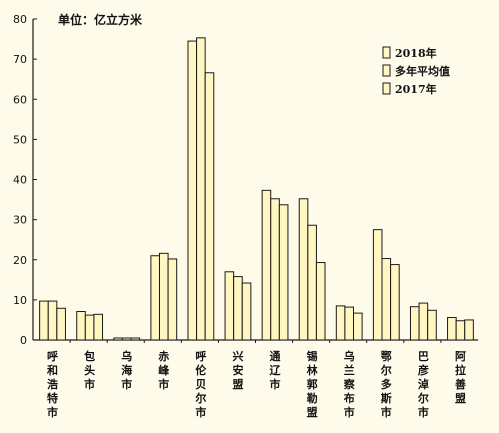  Describe the element at coordinates (164, 370) in the screenshot. I see `category-label-char: 峰` at that location.